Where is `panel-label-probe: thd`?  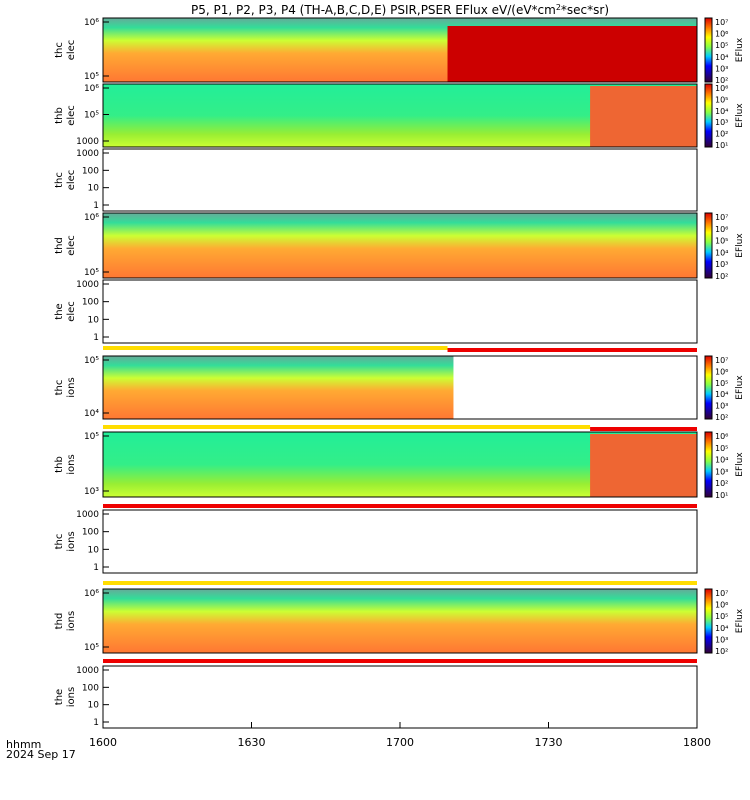 panel-label-probe: thd is located at coordinates (59, 621).